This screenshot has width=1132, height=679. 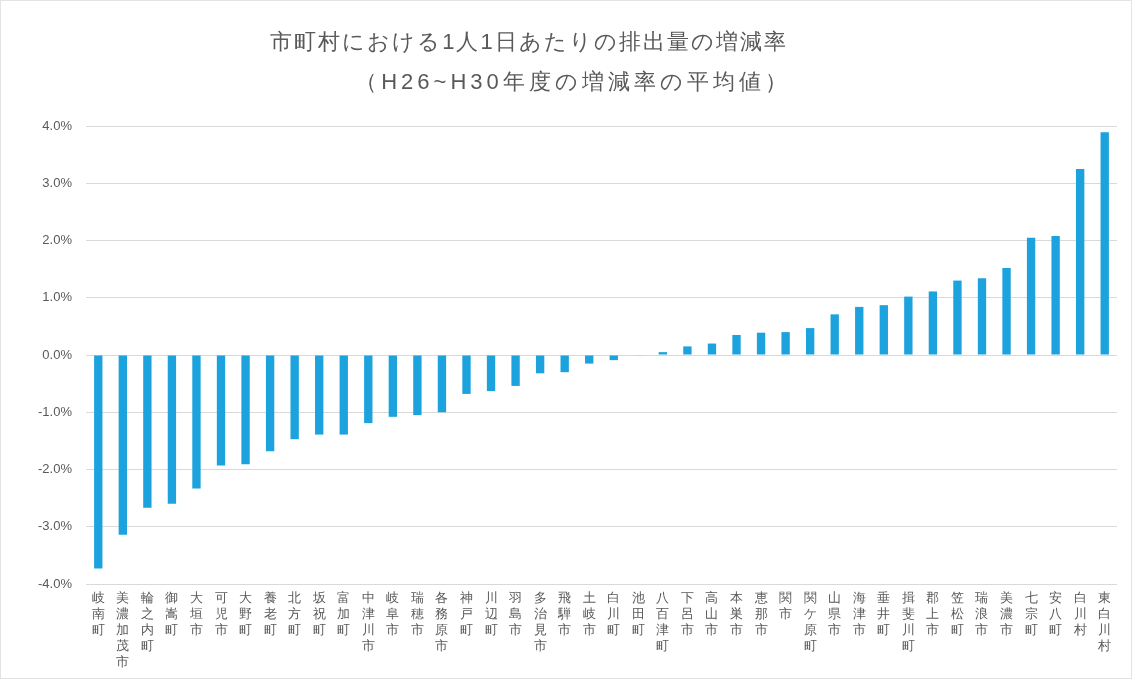 What do you see at coordinates (981, 614) in the screenshot?
I see `x-tick-label: 瑞浪市` at bounding box center [981, 614].